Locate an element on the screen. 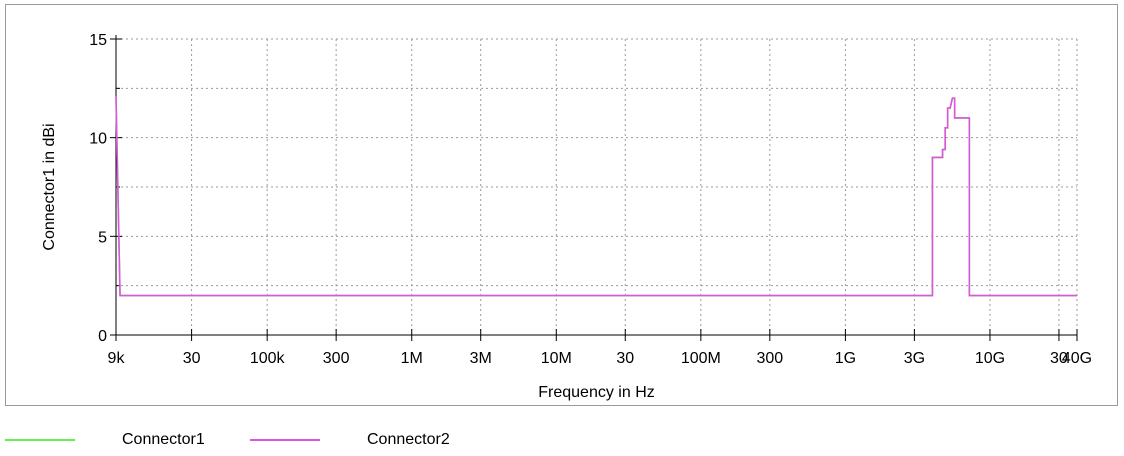 The image size is (1124, 456). legend-label-connector2: Connector2 is located at coordinates (408, 439).